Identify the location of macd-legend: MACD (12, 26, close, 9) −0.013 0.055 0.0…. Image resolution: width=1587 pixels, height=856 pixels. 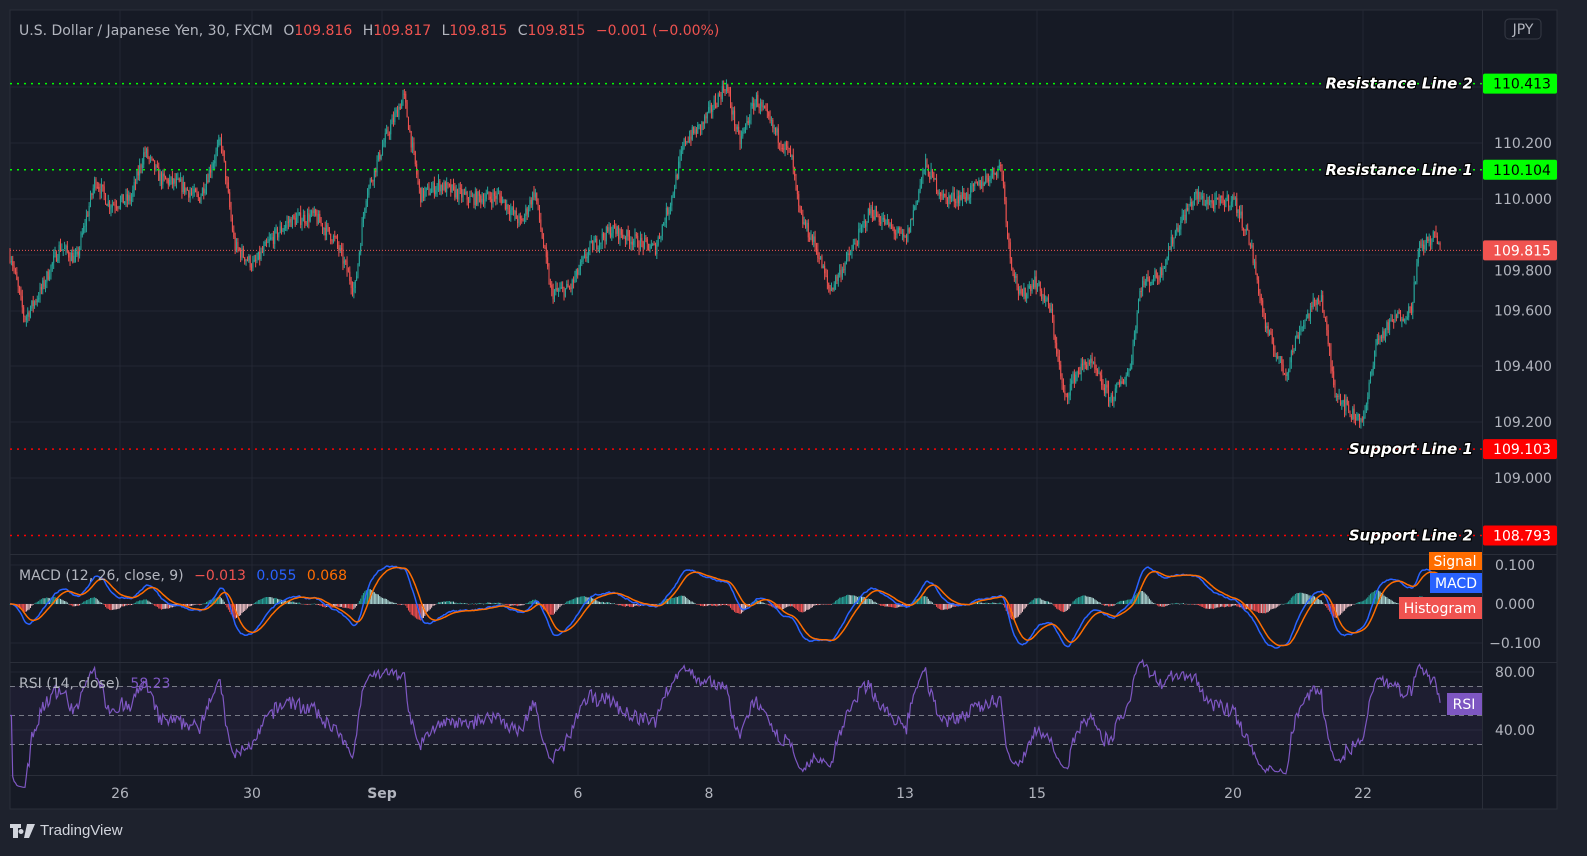
(183, 576).